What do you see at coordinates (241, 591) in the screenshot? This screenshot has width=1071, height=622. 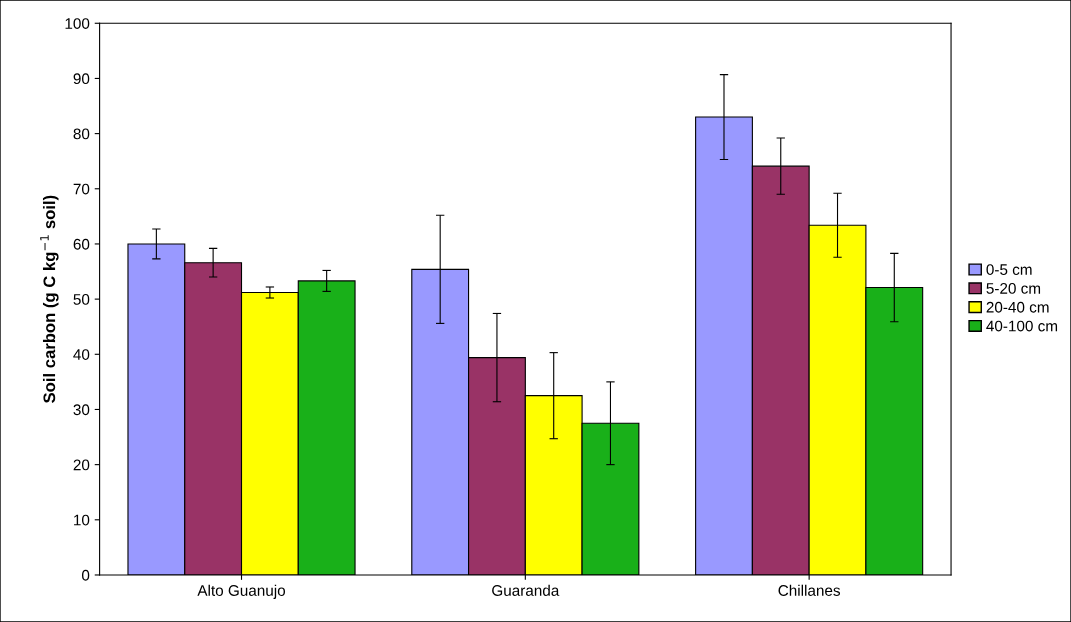 I see `x-tick-label: Alto Guanujo` at bounding box center [241, 591].